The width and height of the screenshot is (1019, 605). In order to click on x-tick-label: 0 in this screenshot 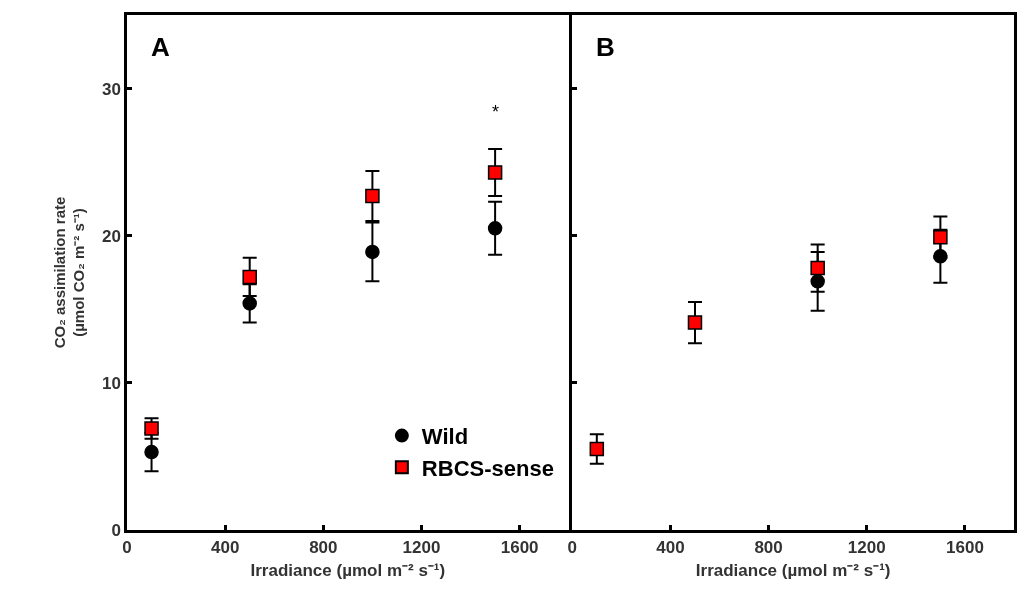, I will do `click(572, 548)`.